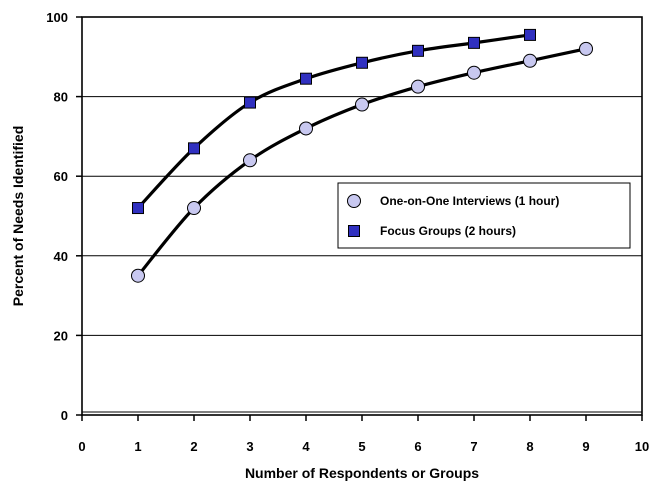  What do you see at coordinates (137, 446) in the screenshot?
I see `x-tick-label: 1` at bounding box center [137, 446].